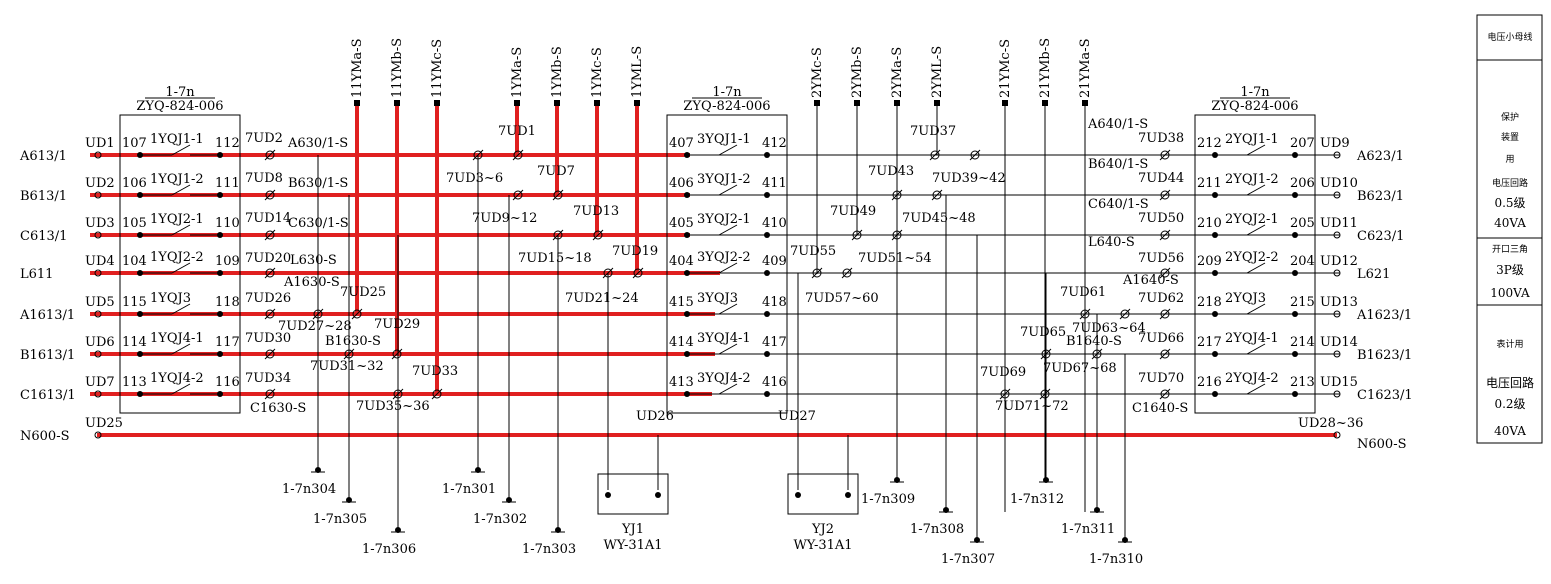 This screenshot has width=1551, height=584. Describe the element at coordinates (1380, 196) in the screenshot. I see `label: B623/1` at that location.